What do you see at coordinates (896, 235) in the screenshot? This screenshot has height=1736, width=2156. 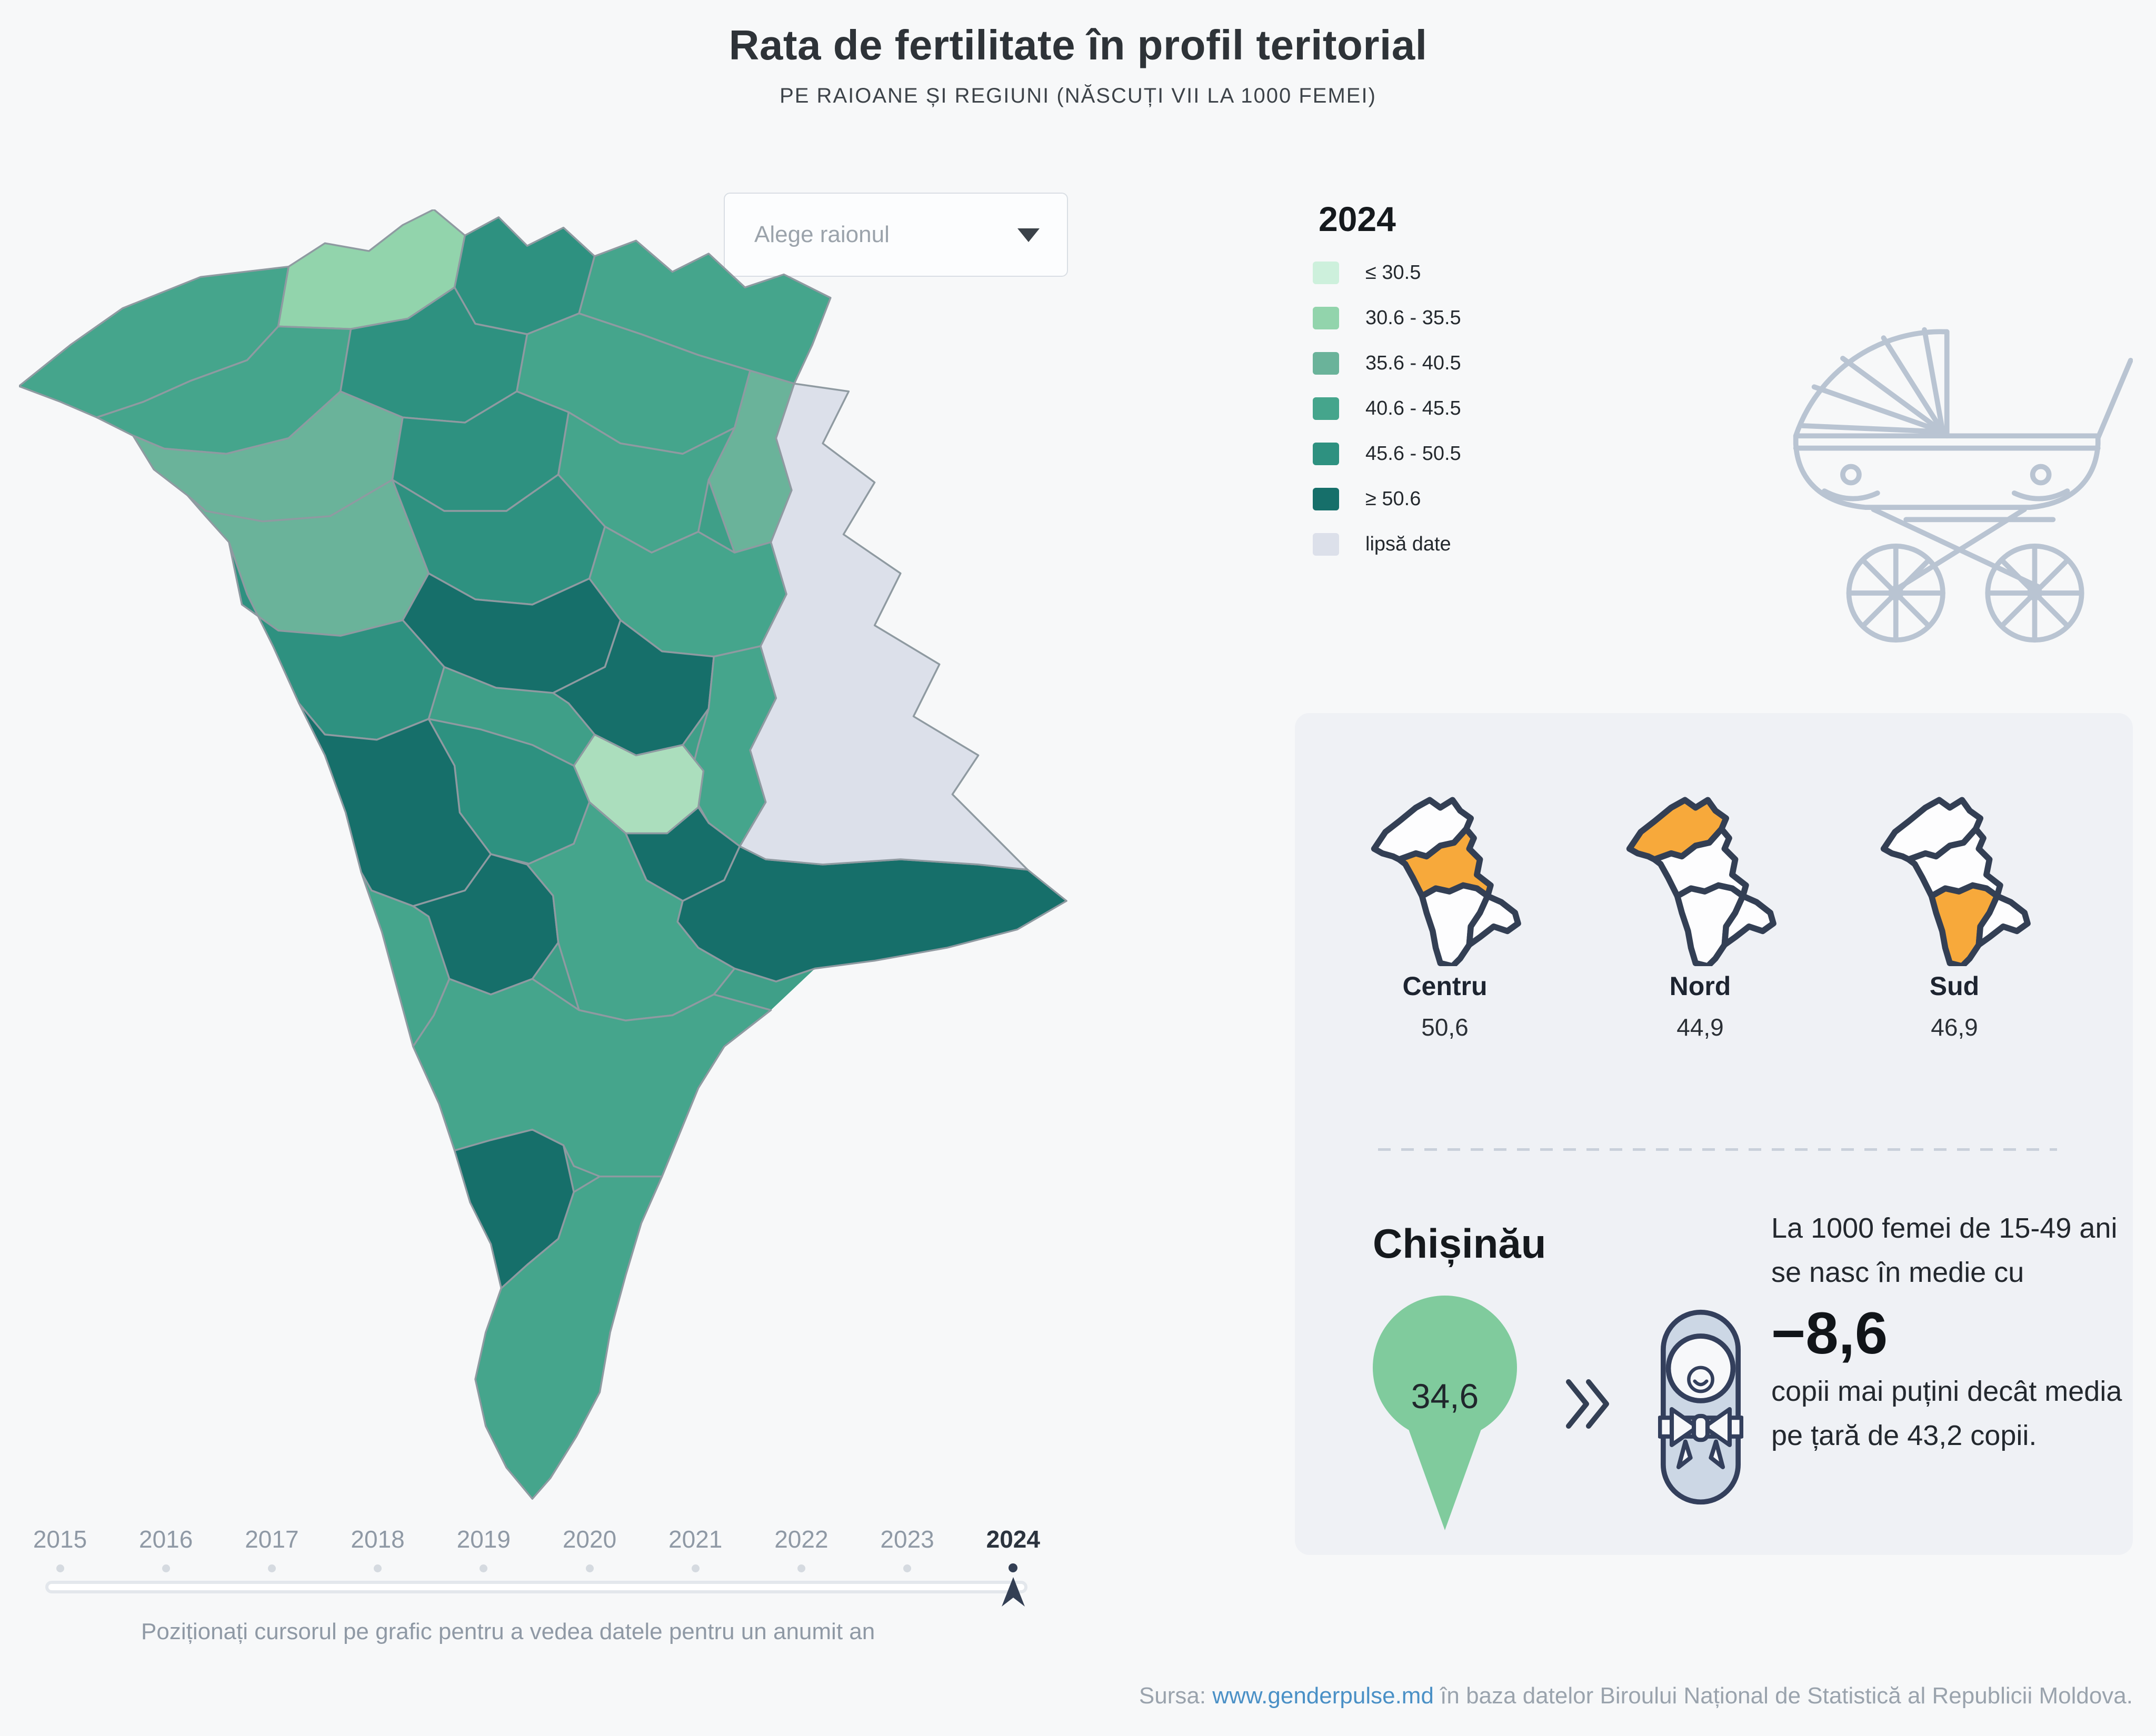 I see `district-dropdown: Alege raionul` at bounding box center [896, 235].